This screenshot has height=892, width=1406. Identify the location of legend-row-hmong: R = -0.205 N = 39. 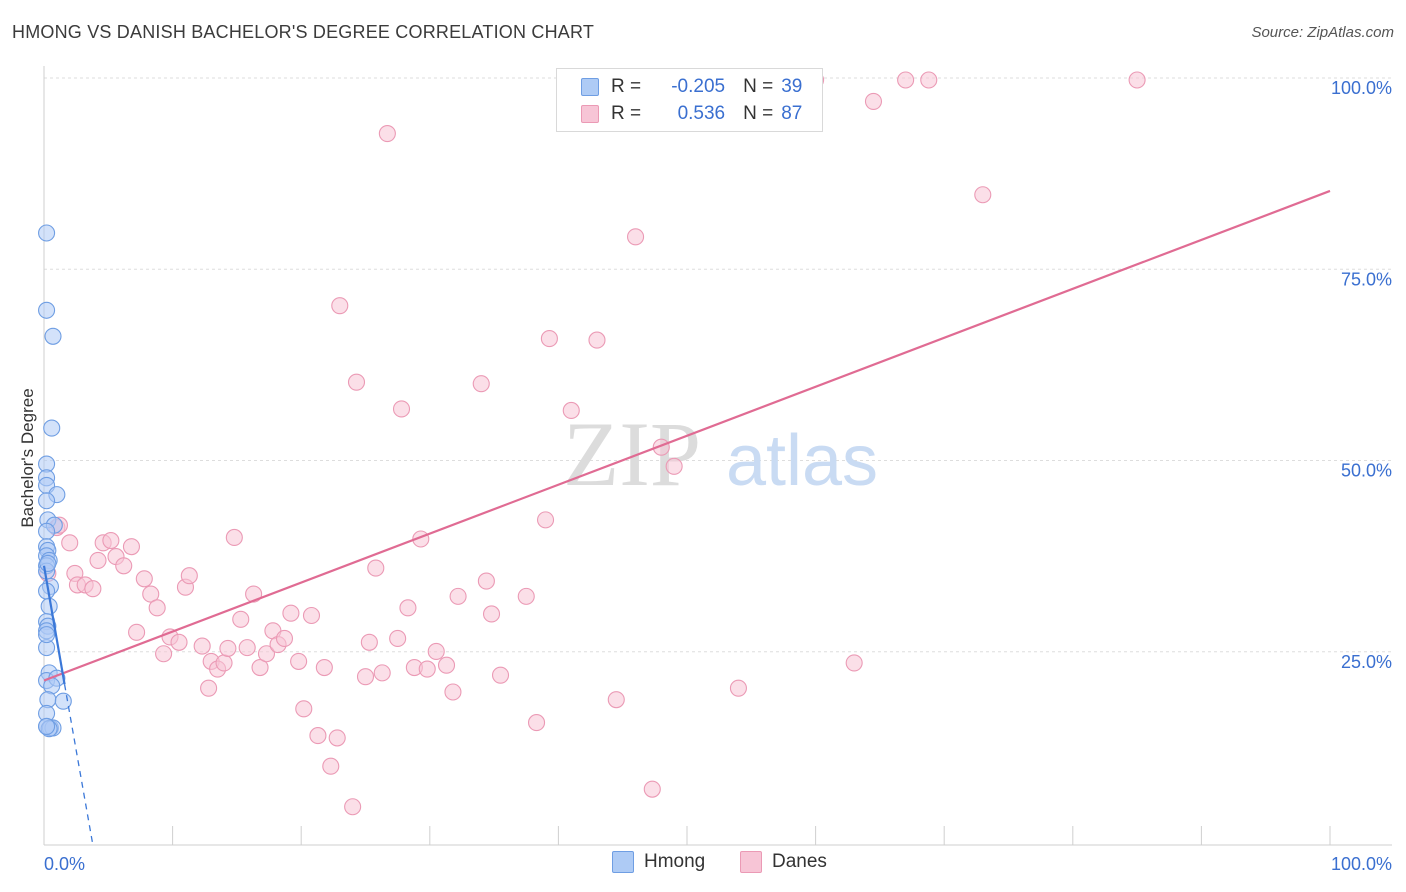
(691, 87).